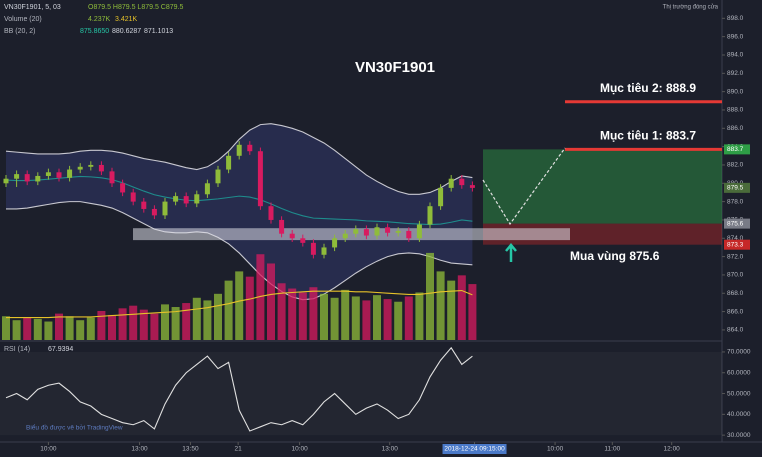 Image resolution: width=762 pixels, height=457 pixels. I want to click on x-tick-label: 13:50, so click(190, 449).